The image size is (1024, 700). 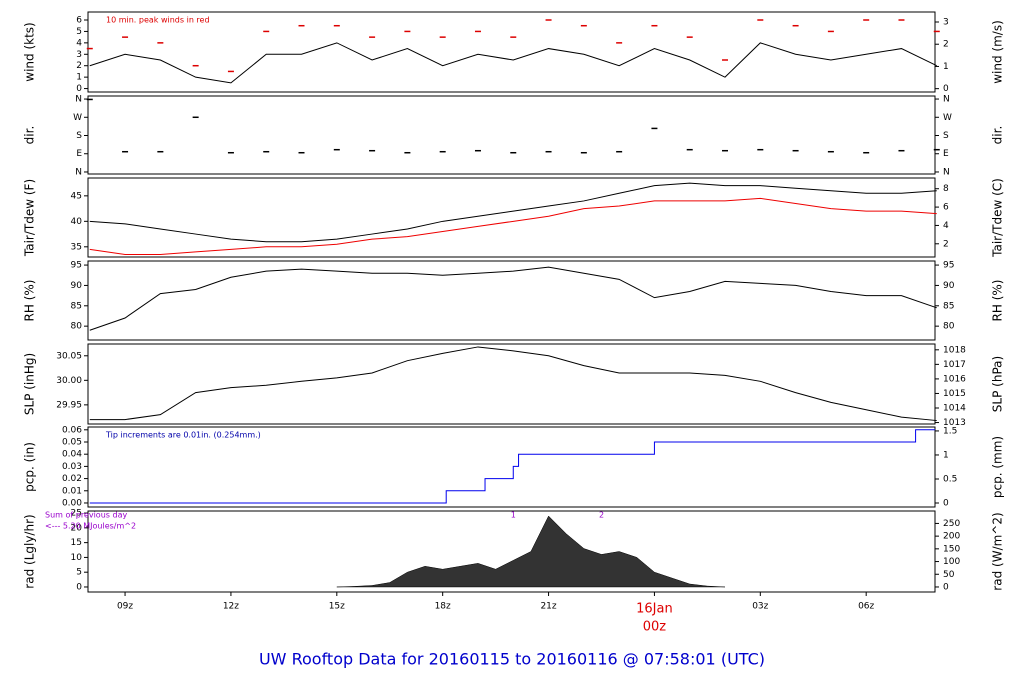 What do you see at coordinates (946, 208) in the screenshot?
I see `y2-tick-label: 6` at bounding box center [946, 208].